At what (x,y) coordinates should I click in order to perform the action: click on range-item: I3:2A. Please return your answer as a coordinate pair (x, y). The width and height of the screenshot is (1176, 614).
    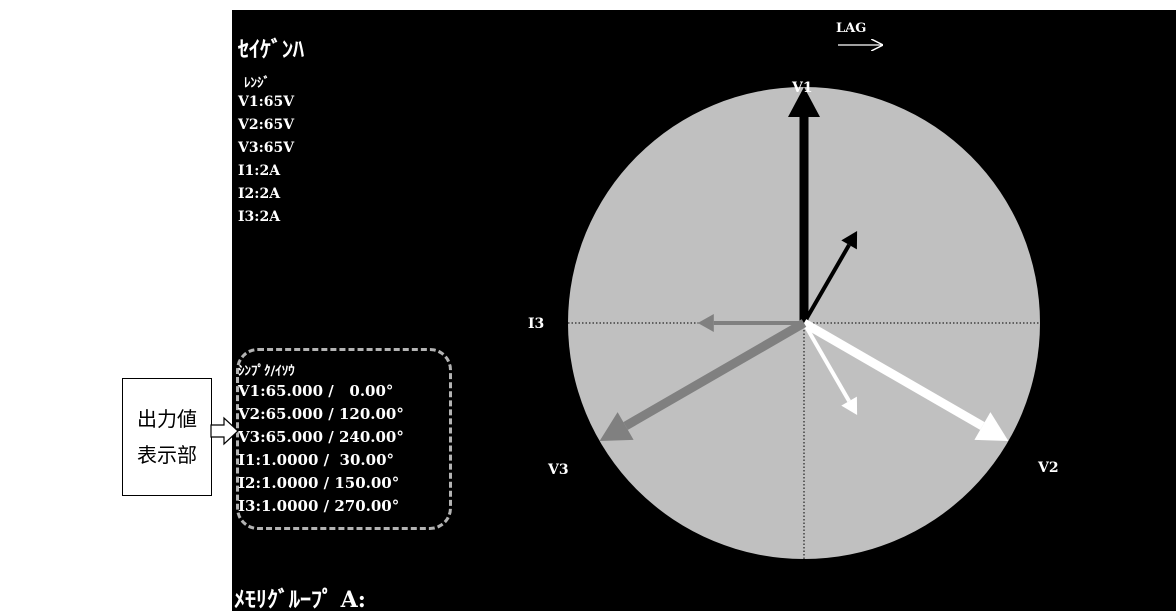
    Looking at the image, I should click on (259, 217).